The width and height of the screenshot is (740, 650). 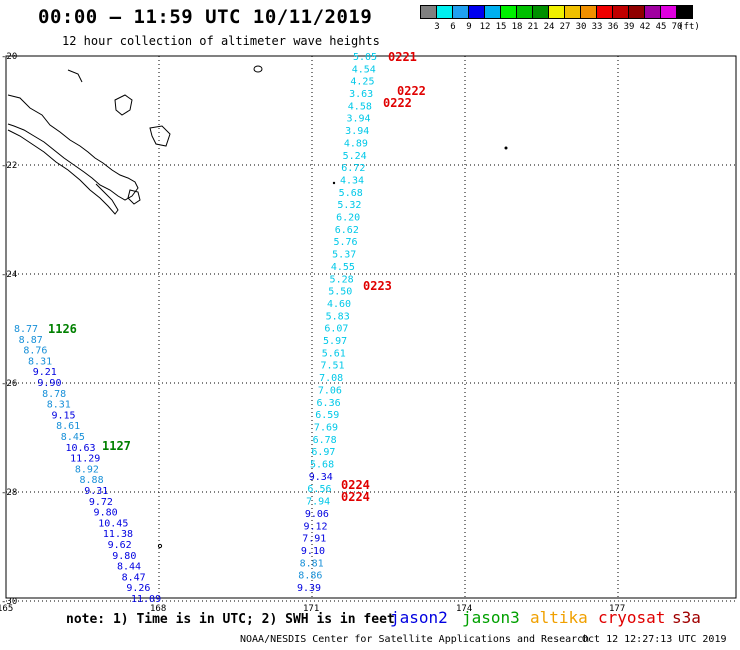 What do you see at coordinates (63, 415) in the screenshot?
I see `wave-height-value: 9.15` at bounding box center [63, 415].